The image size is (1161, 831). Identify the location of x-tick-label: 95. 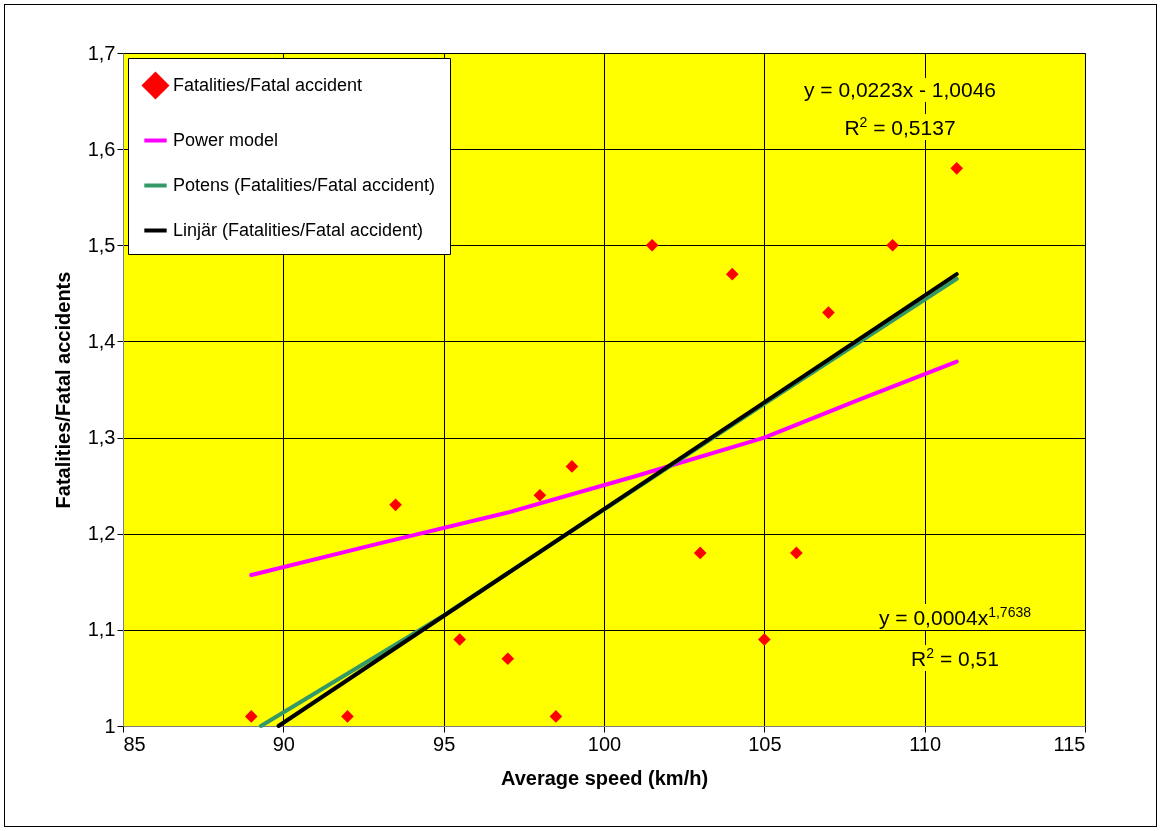
(444, 743).